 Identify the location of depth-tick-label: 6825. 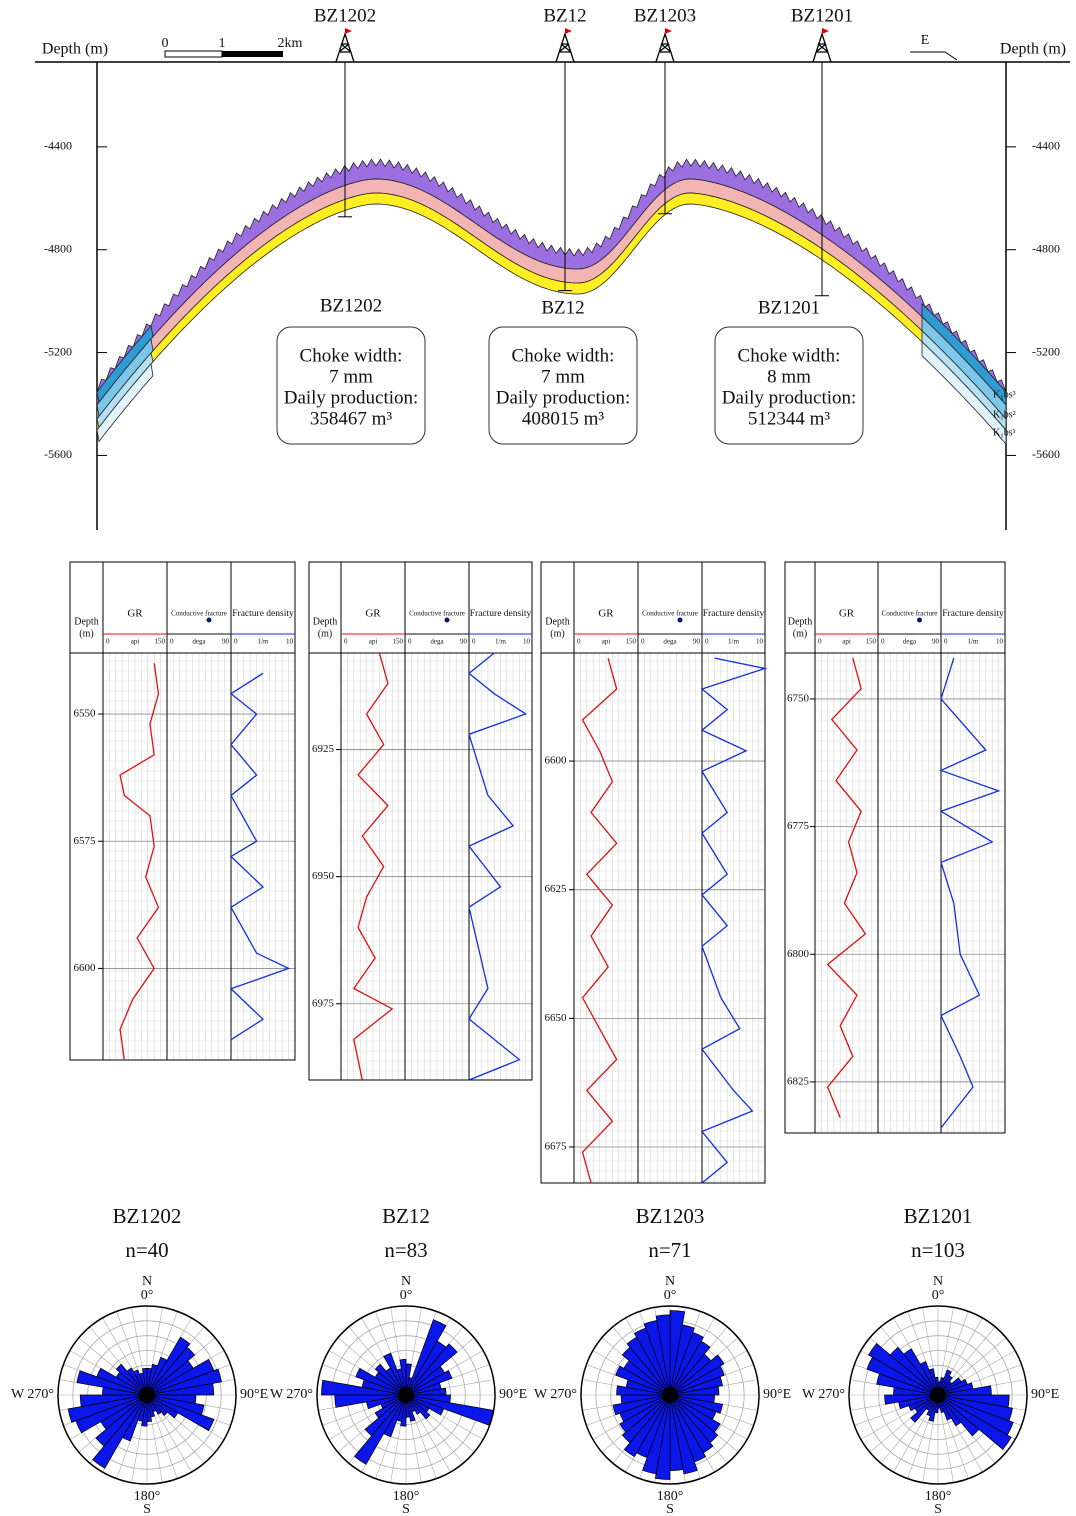
(798, 1081).